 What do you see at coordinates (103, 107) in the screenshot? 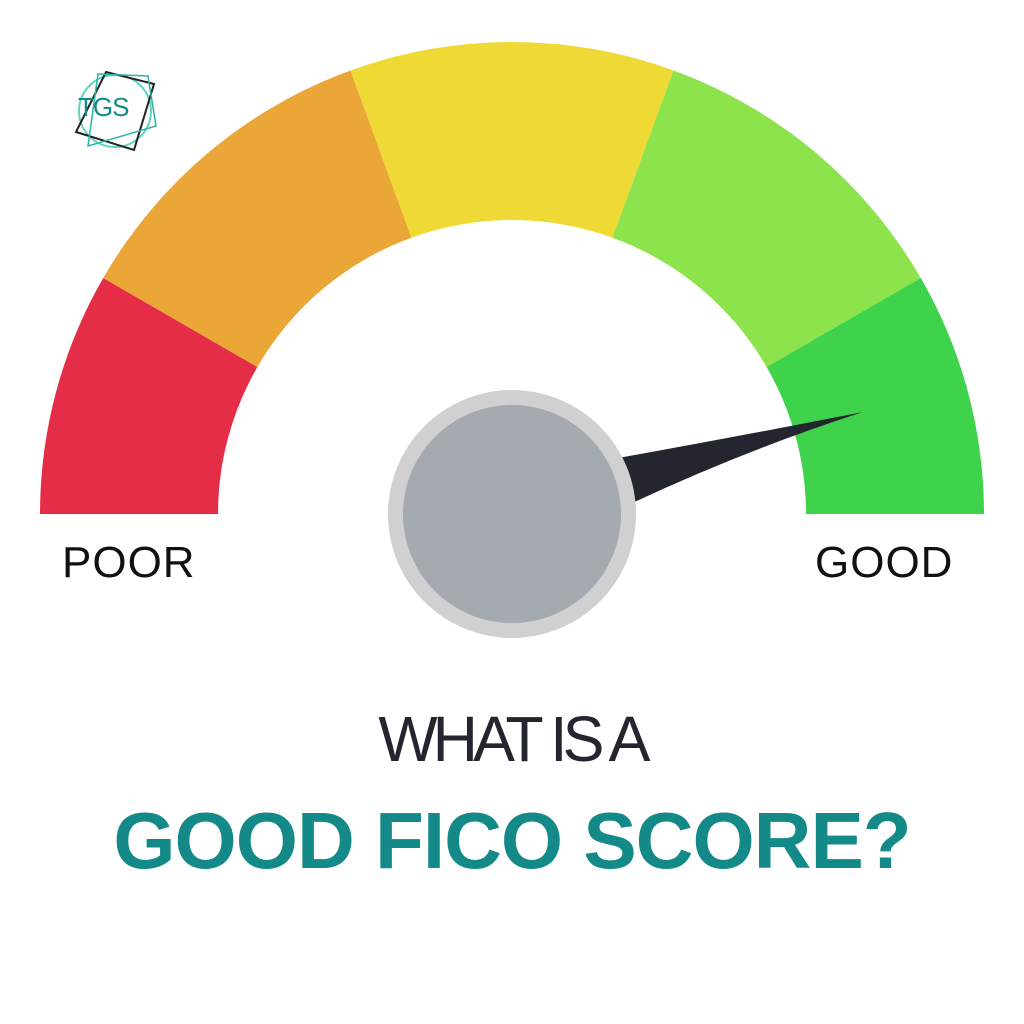
I see `logo-text: TGS` at bounding box center [103, 107].